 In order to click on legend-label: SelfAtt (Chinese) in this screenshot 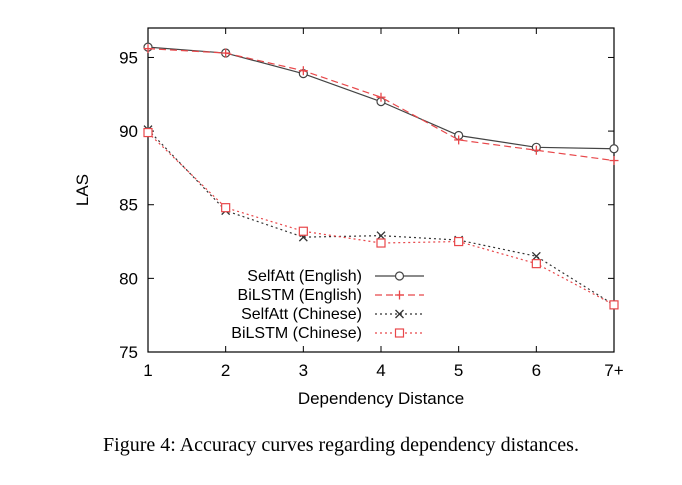, I will do `click(301, 314)`.